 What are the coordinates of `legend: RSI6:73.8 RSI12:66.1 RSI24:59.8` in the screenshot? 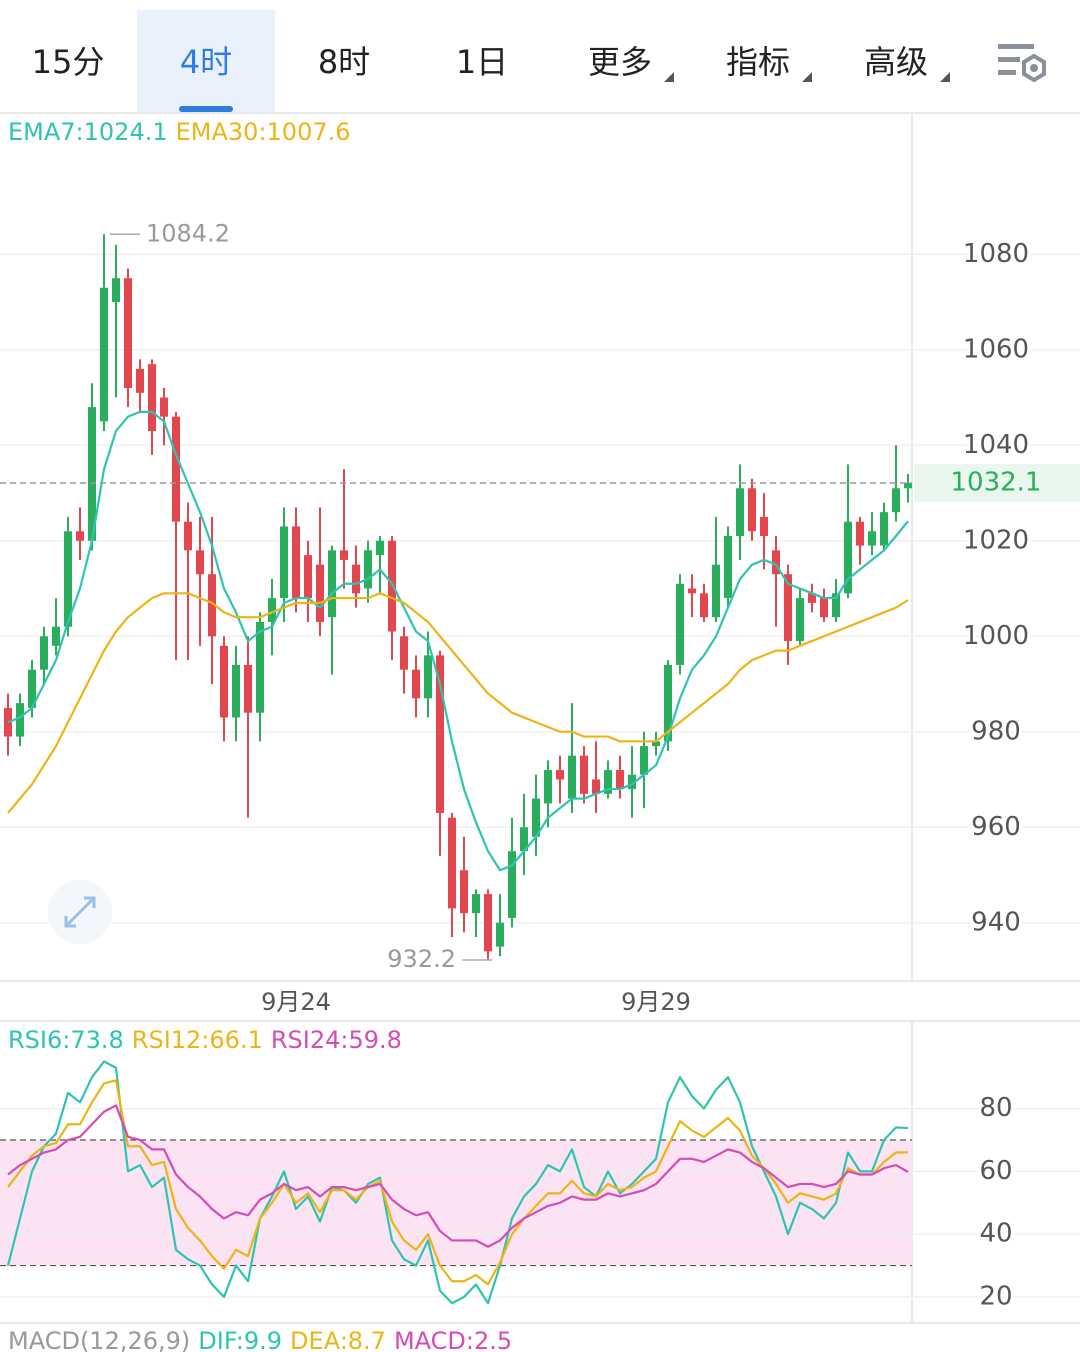 It's located at (205, 1040).